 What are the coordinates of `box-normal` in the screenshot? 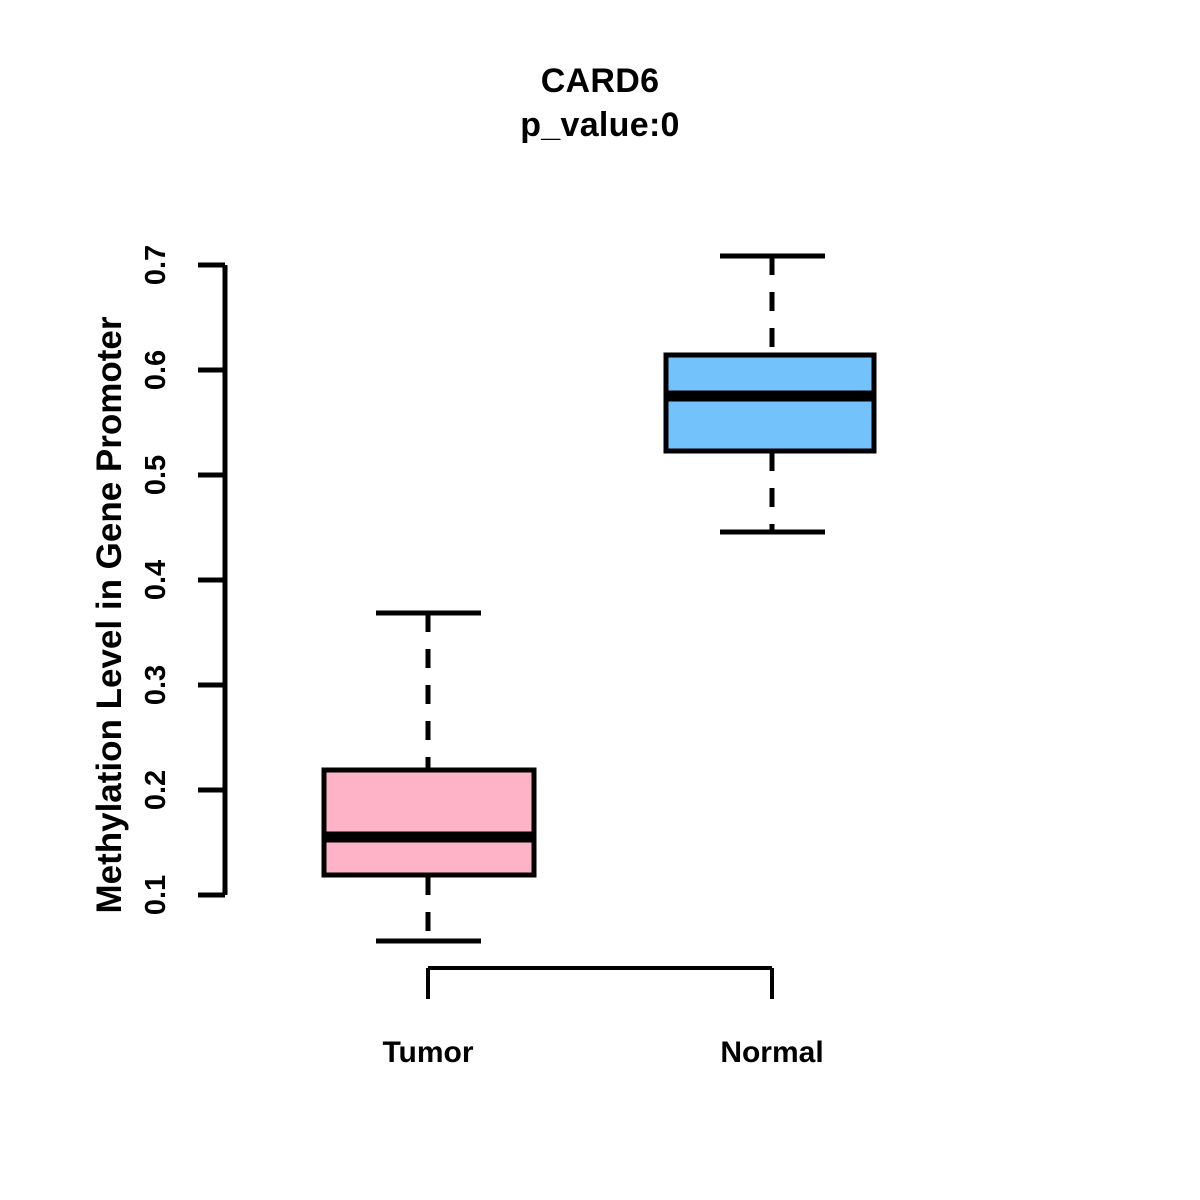 It's located at (770, 394).